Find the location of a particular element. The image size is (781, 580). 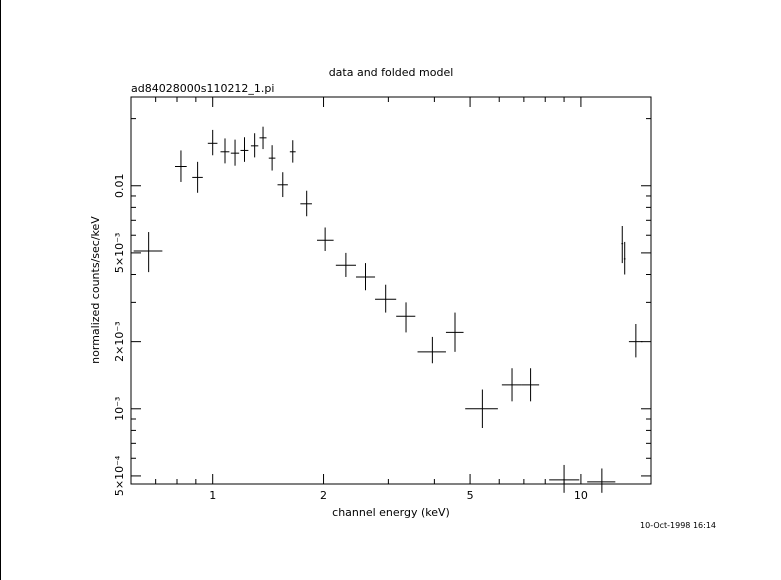

y-tick-label: 5×10⁻³ is located at coordinates (119, 253).